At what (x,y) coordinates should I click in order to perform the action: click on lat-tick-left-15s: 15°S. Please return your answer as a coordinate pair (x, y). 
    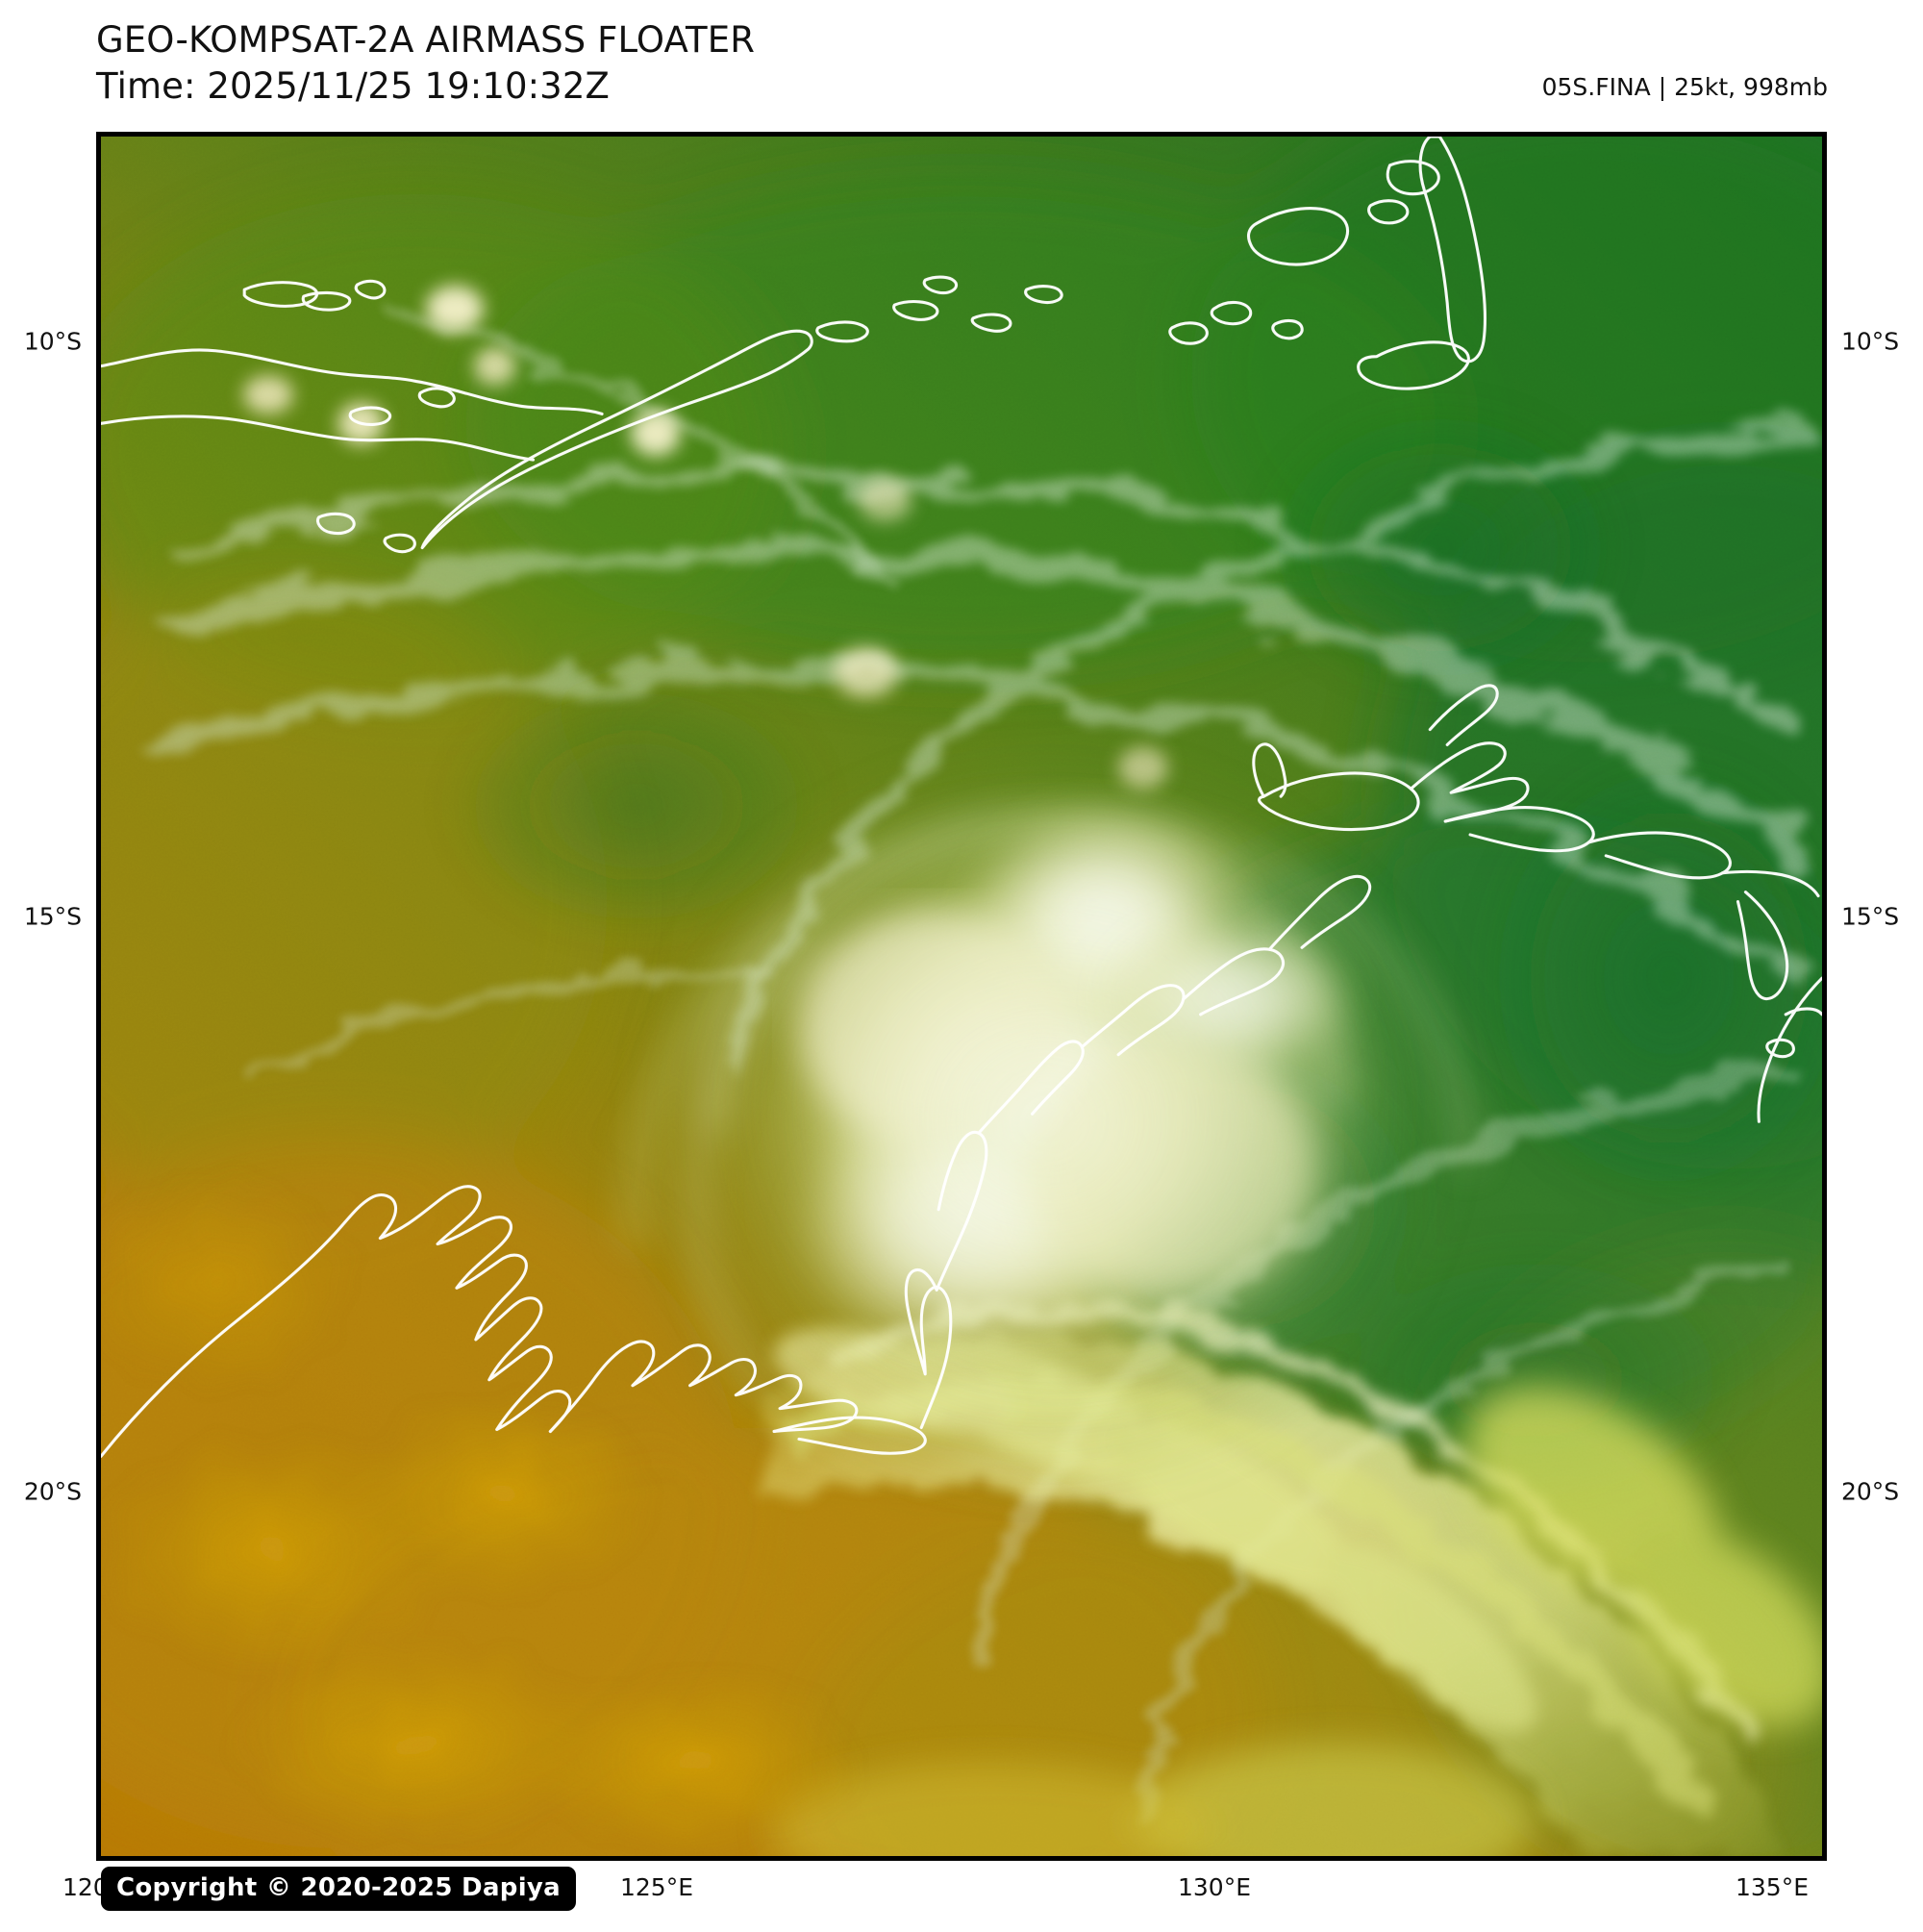
    Looking at the image, I should click on (53, 916).